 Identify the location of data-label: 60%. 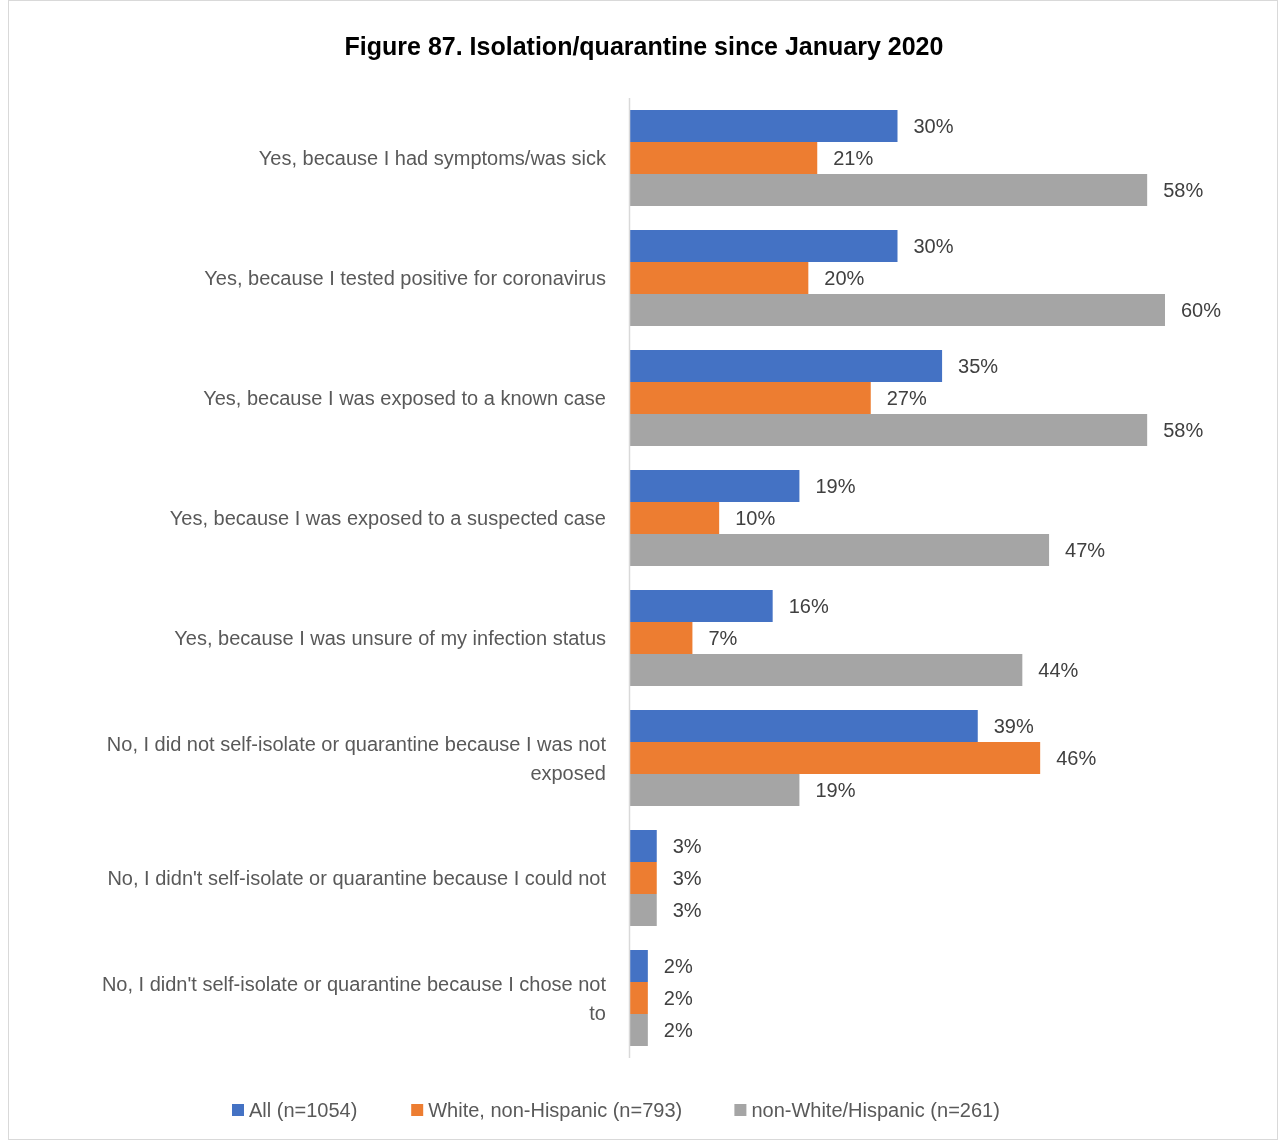
(1201, 310).